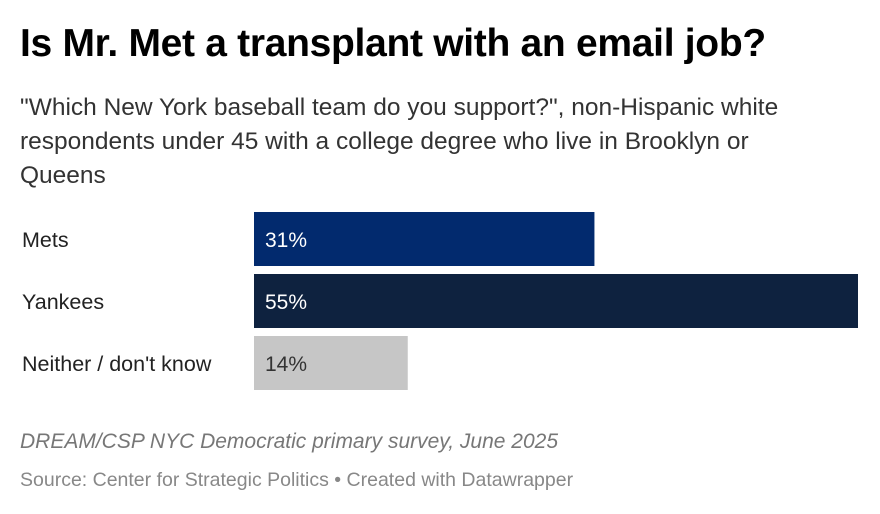  What do you see at coordinates (286, 364) in the screenshot?
I see `bar-value-label: 14%` at bounding box center [286, 364].